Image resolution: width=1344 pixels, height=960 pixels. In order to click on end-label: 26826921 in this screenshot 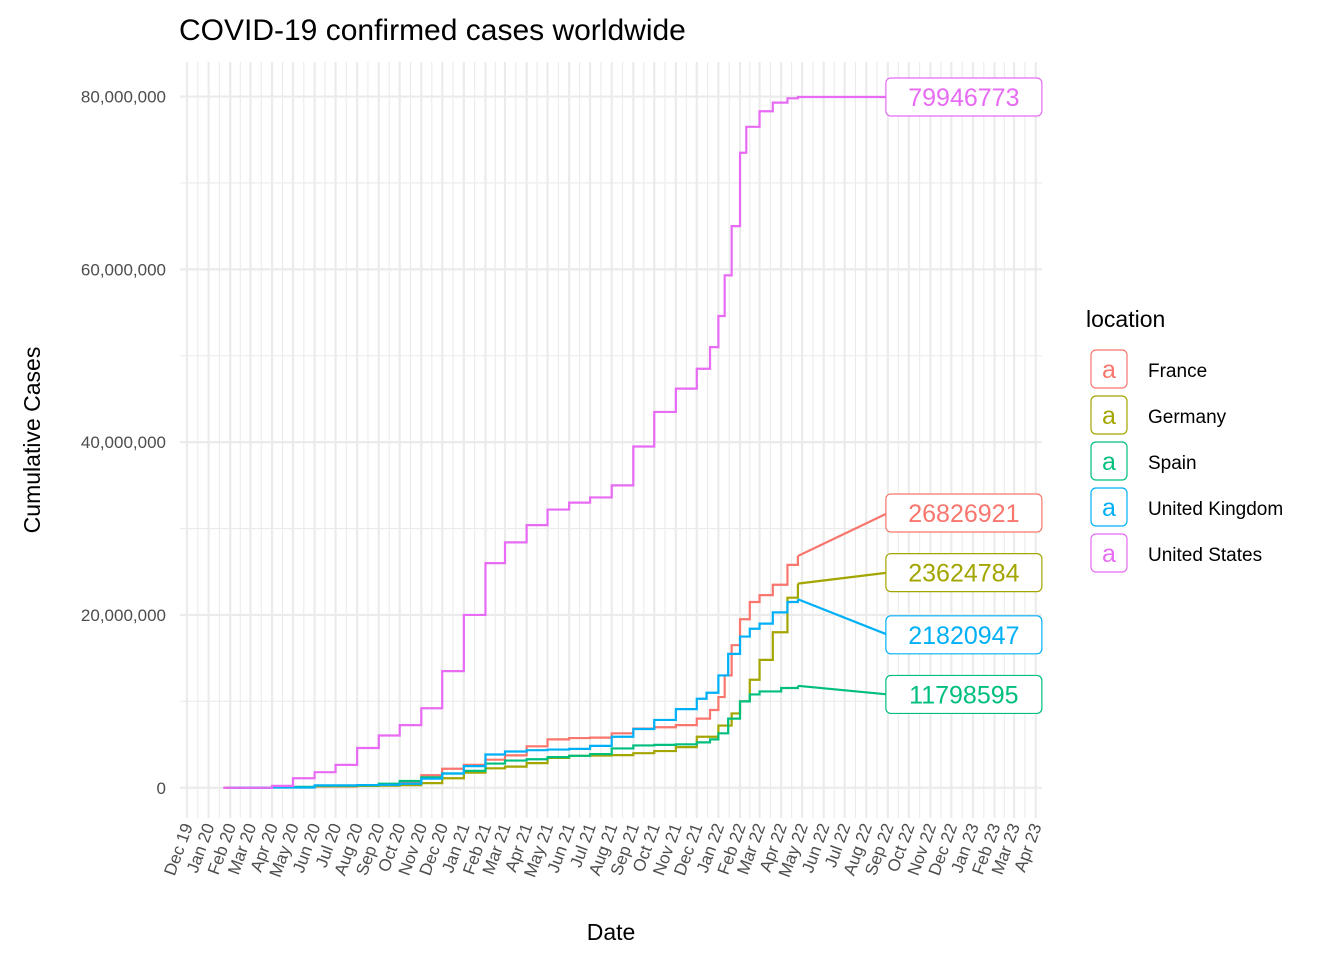, I will do `click(963, 514)`.